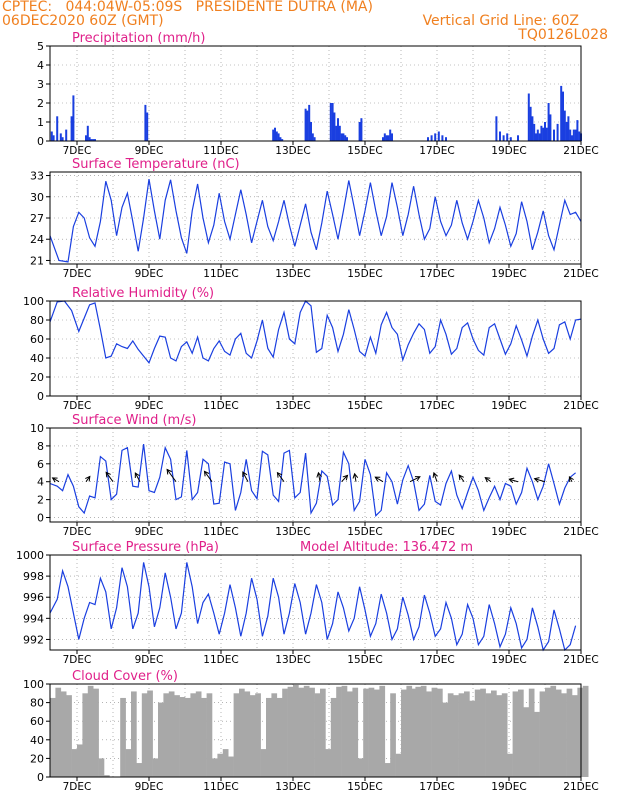 Image resolution: width=618 pixels, height=800 pixels. What do you see at coordinates (138, 38) in the screenshot?
I see `precip-title: Precipitation (mm/h)` at bounding box center [138, 38].